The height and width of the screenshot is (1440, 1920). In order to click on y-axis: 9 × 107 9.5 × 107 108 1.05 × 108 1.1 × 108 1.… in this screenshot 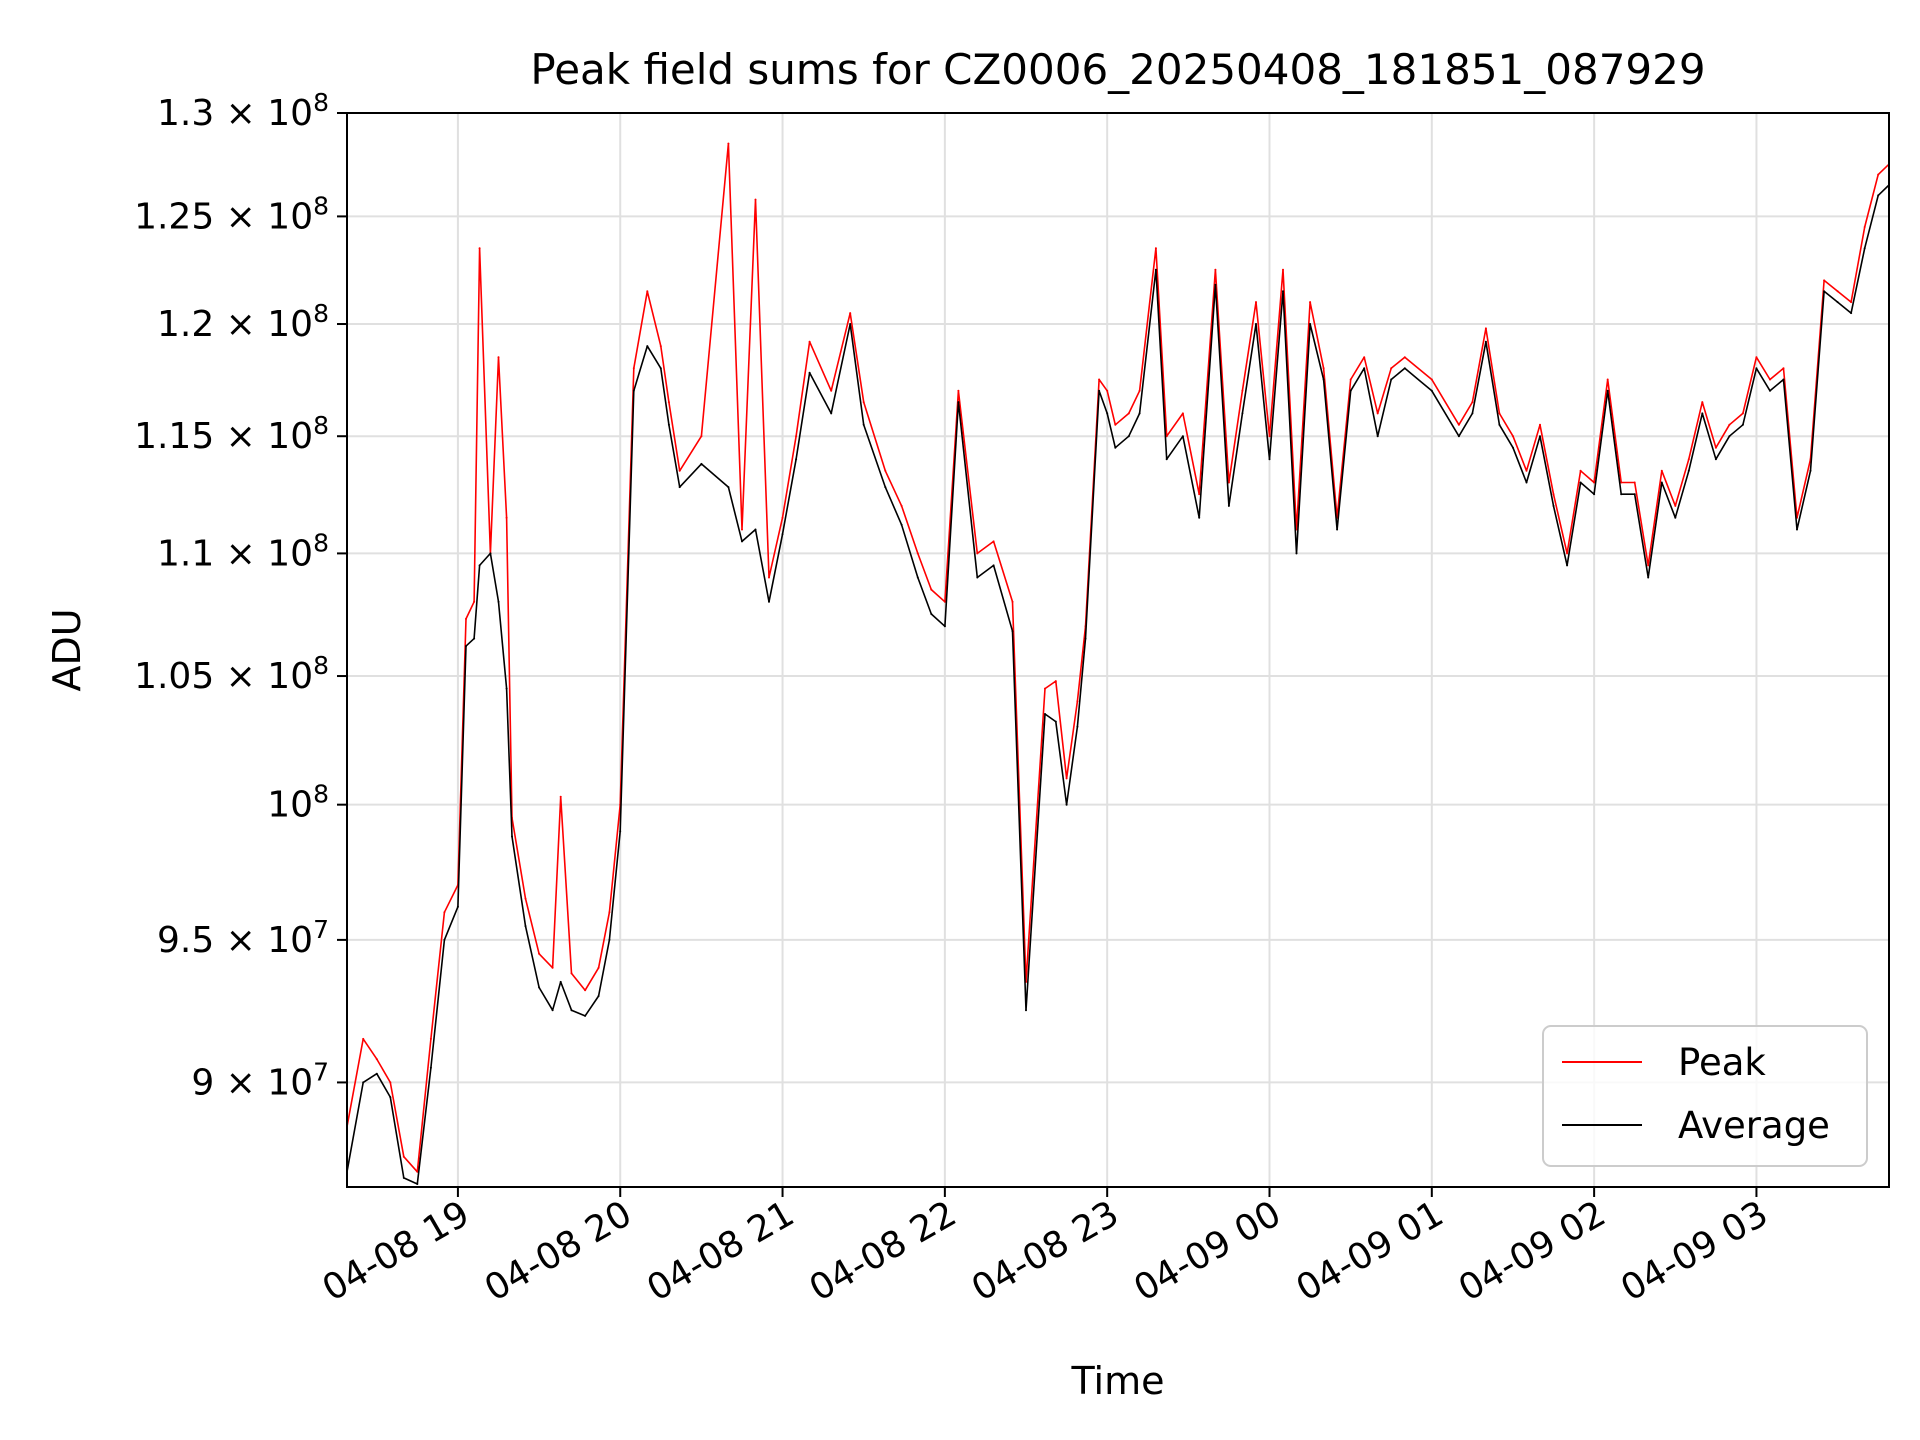, I will do `click(240, 595)`.